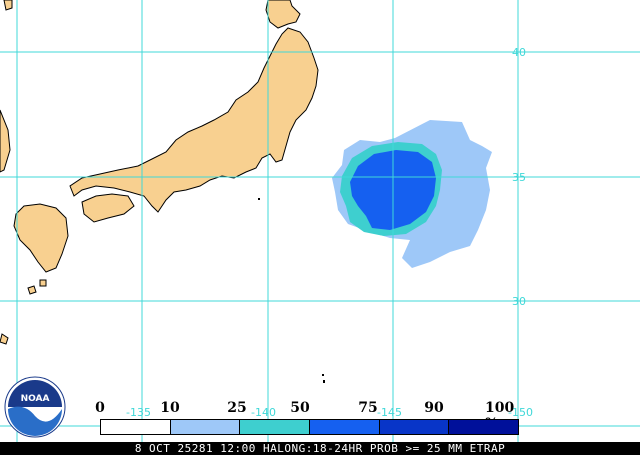 The width and height of the screenshot is (640, 455). What do you see at coordinates (5, 141) in the screenshot?
I see `land-korea-edge` at bounding box center [5, 141].